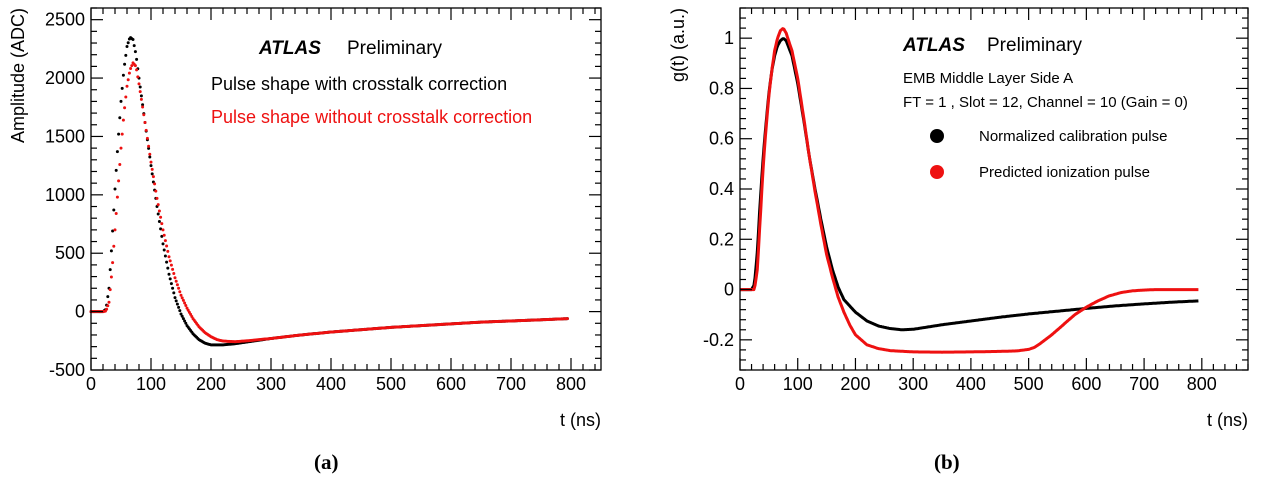 This screenshot has width=1273, height=477. I want to click on panel-b-xtick-label: 100, so click(798, 384).